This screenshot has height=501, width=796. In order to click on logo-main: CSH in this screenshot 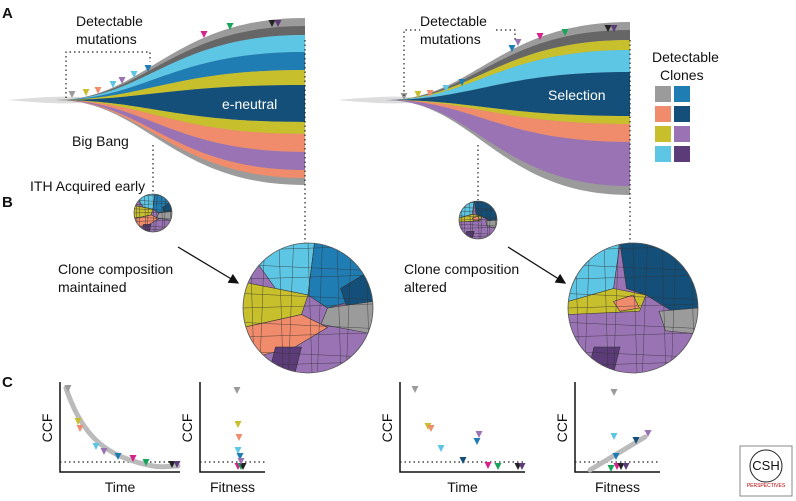, I will do `click(765, 465)`.